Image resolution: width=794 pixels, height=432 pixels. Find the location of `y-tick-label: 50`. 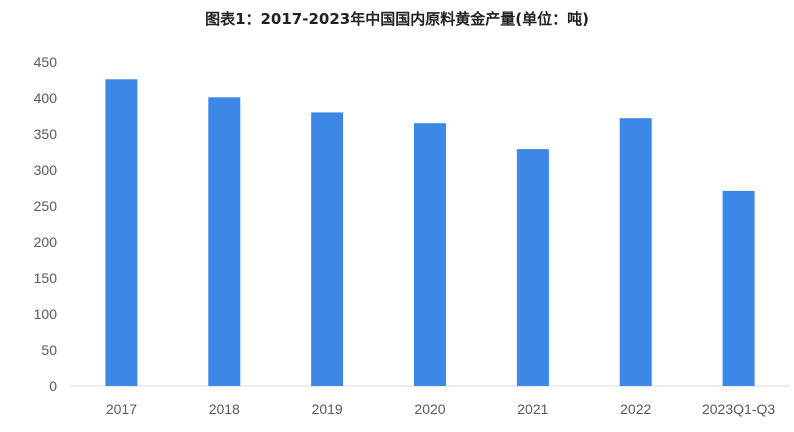

y-tick-label: 50 is located at coordinates (49, 350).